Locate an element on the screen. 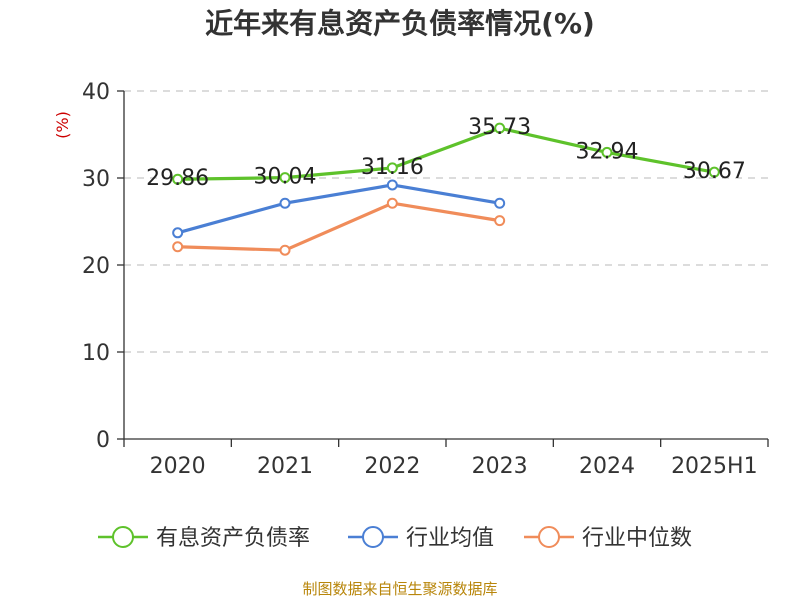 The height and width of the screenshot is (600, 800). y-tick-label: 20 is located at coordinates (96, 266).